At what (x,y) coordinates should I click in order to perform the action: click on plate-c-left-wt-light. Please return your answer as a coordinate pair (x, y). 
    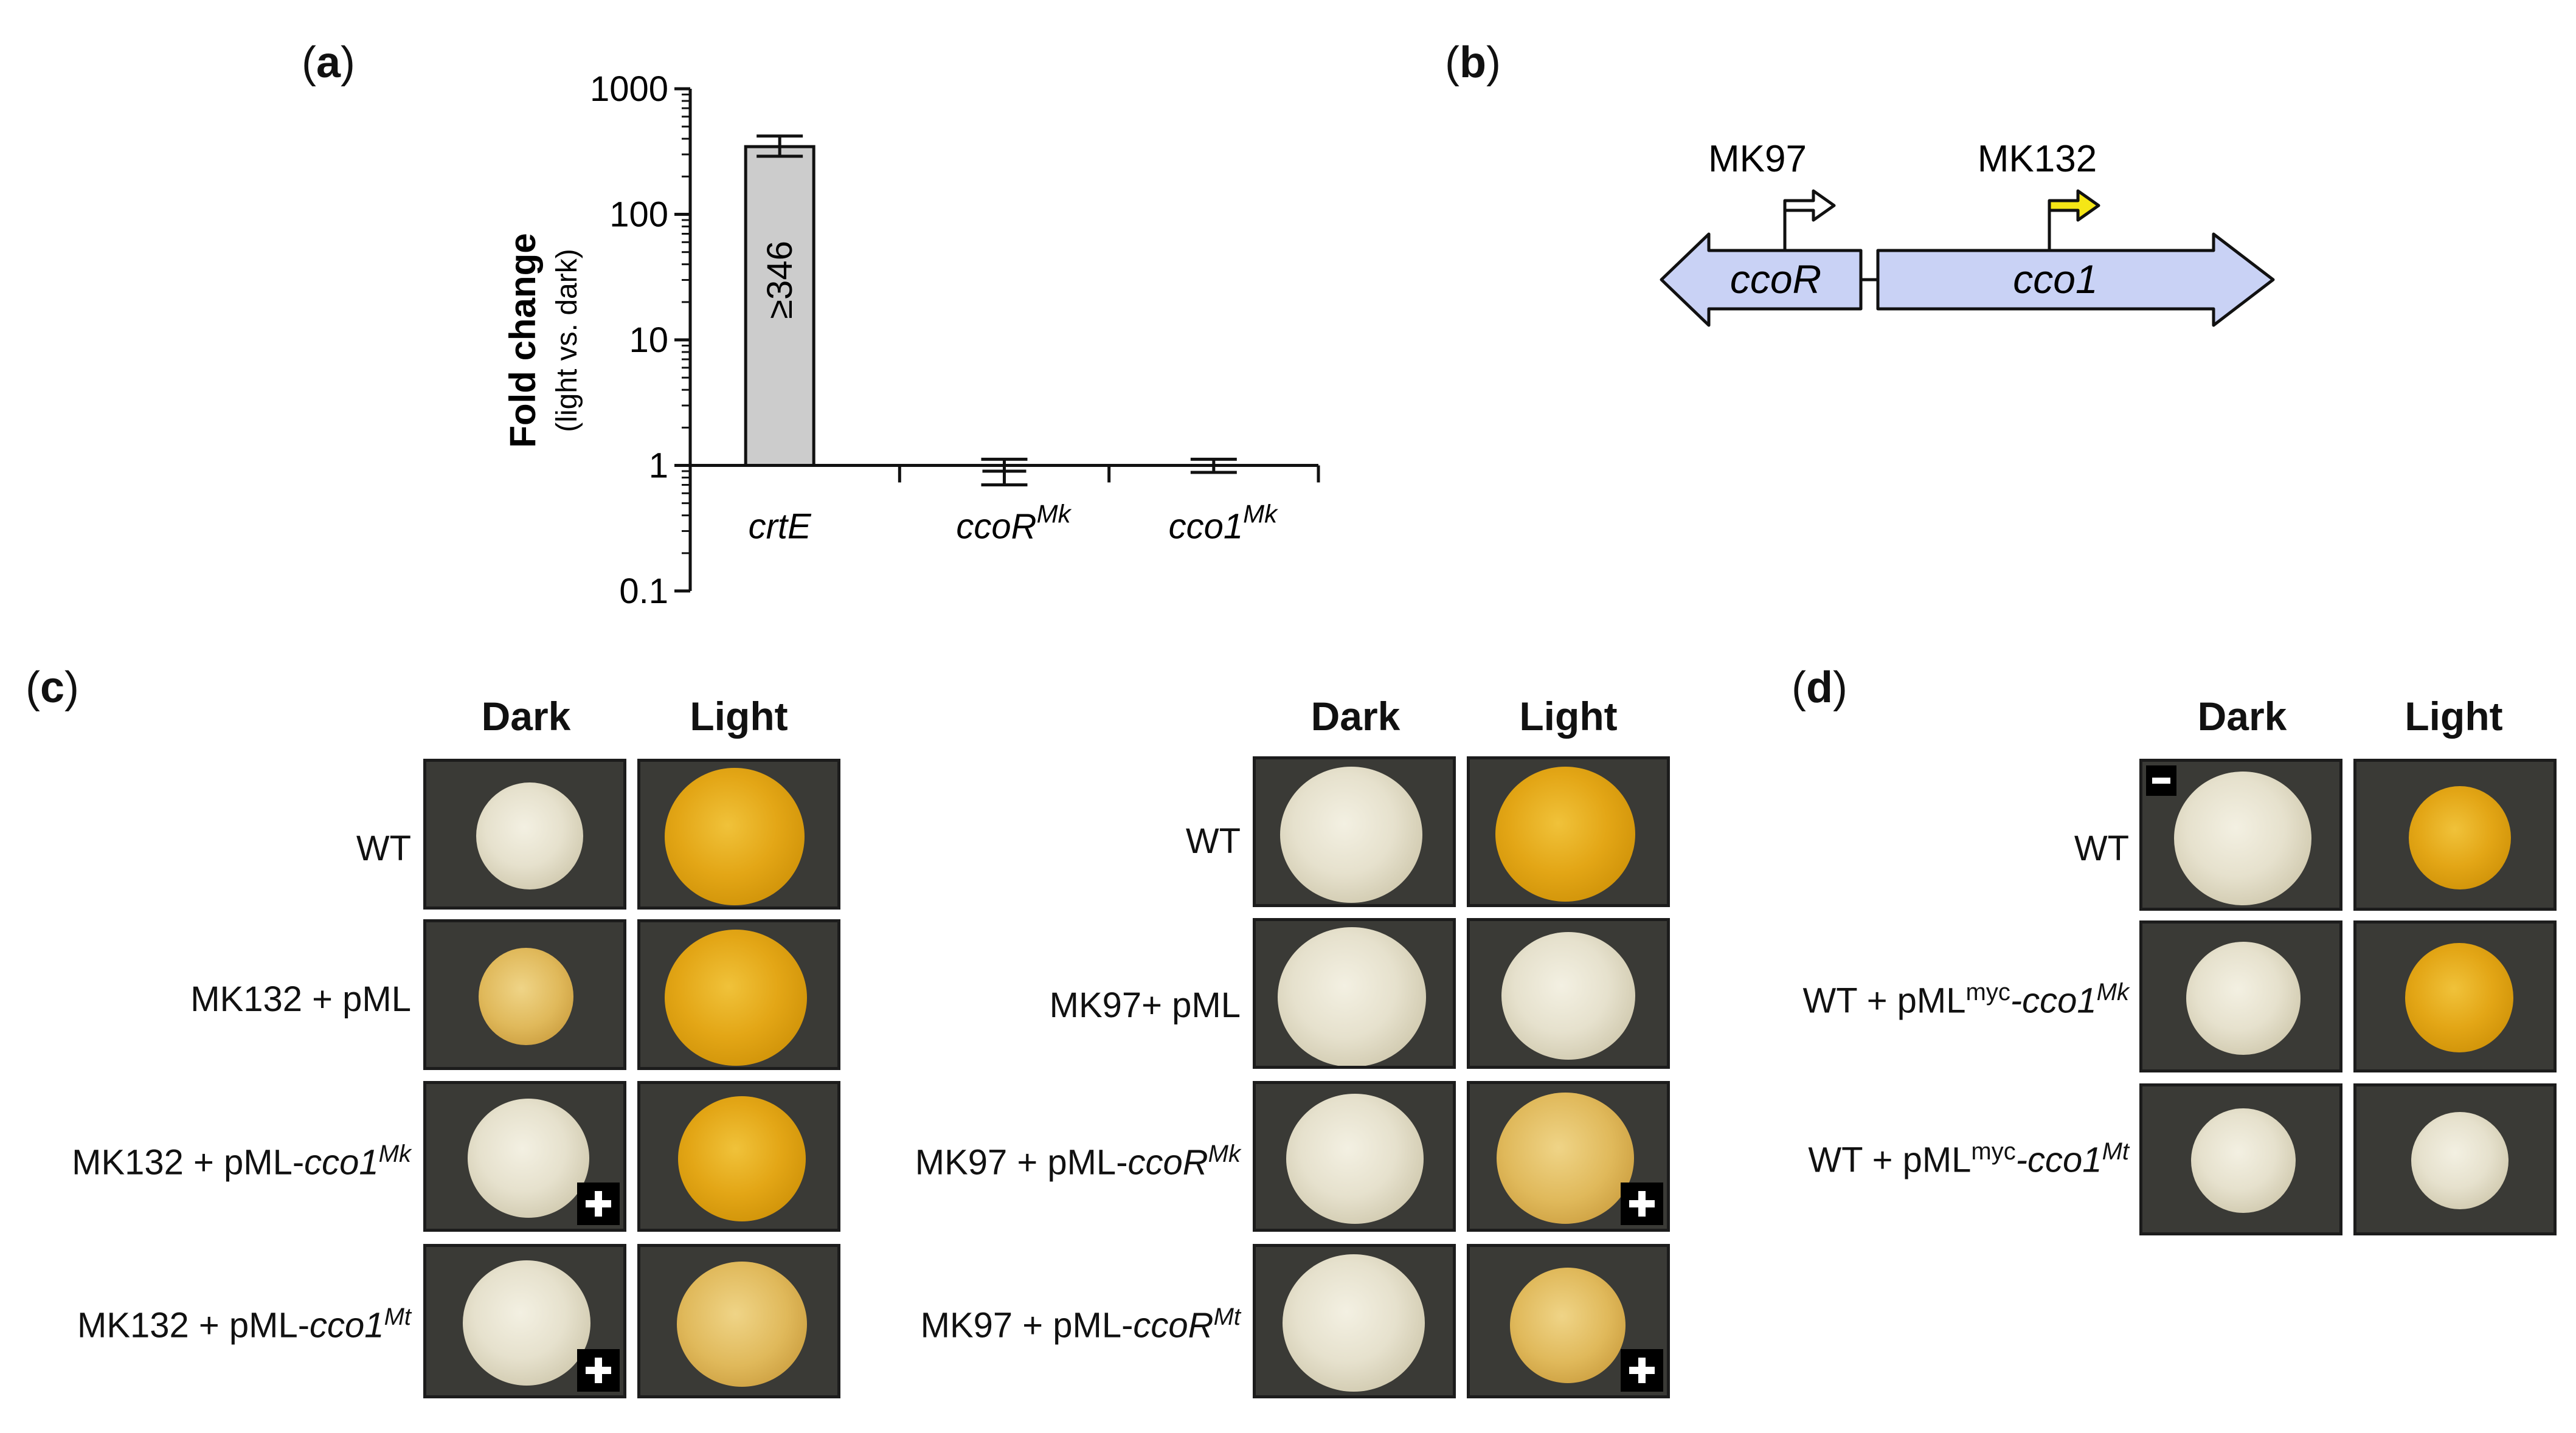
    Looking at the image, I should click on (738, 834).